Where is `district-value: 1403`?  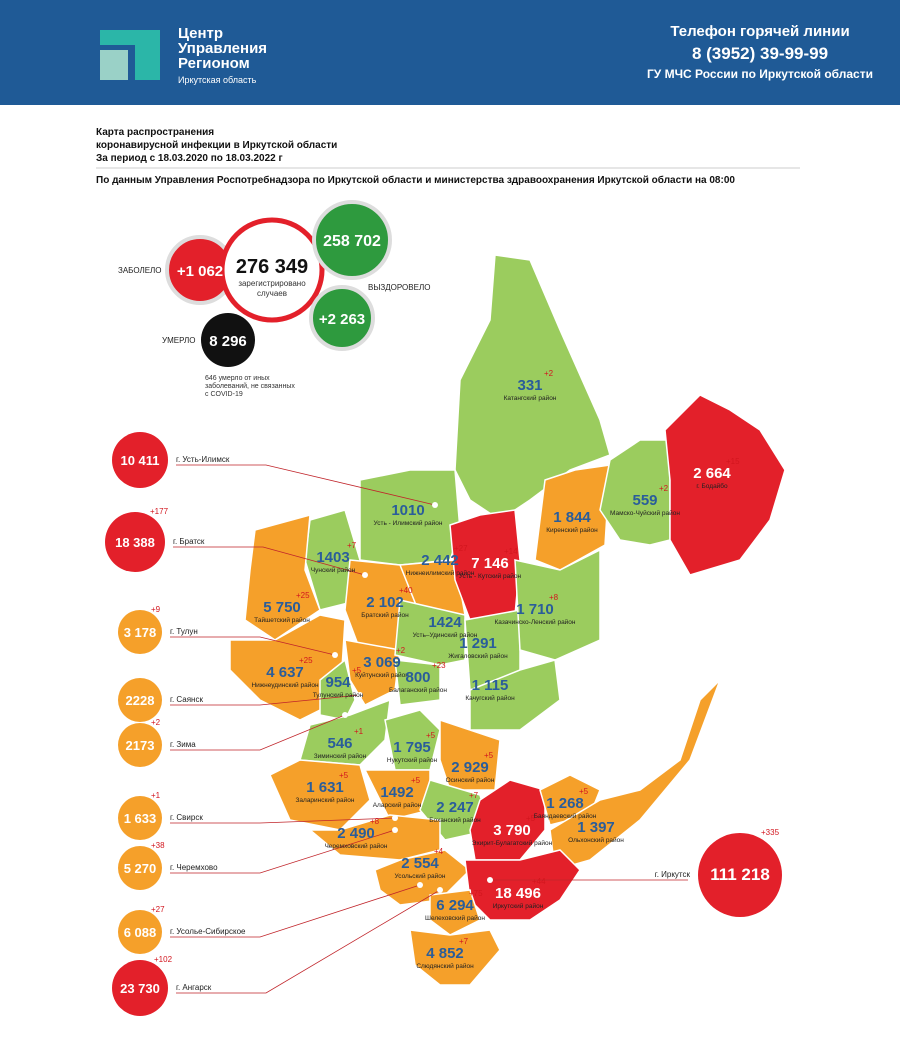
district-value: 1403 is located at coordinates (332, 557).